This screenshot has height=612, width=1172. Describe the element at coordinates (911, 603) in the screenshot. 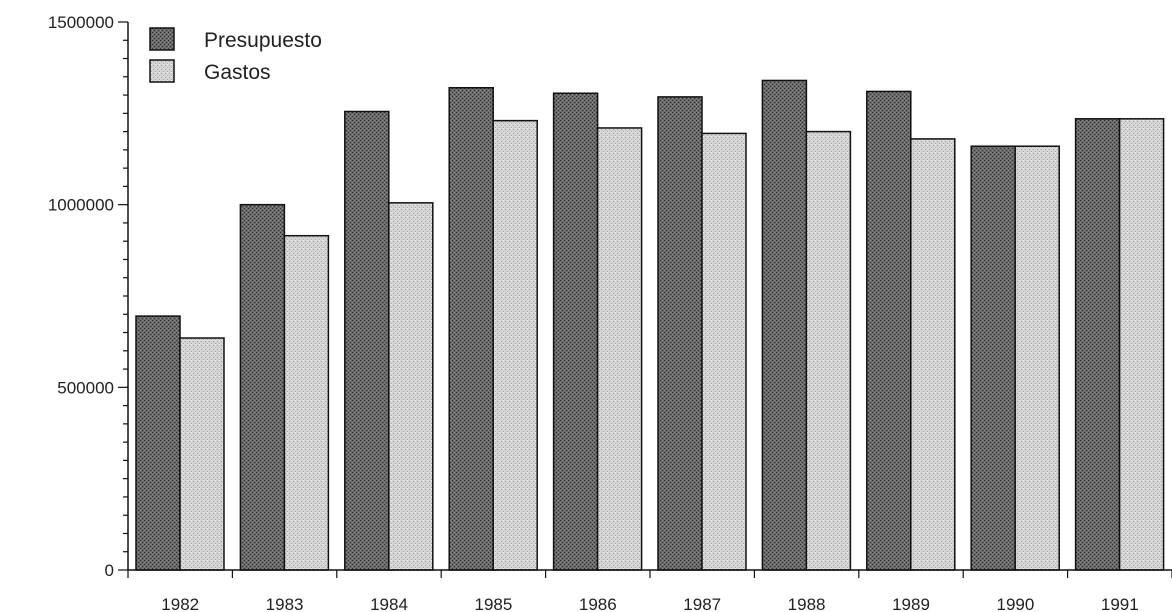

I see `x-tick-label: 1989` at that location.